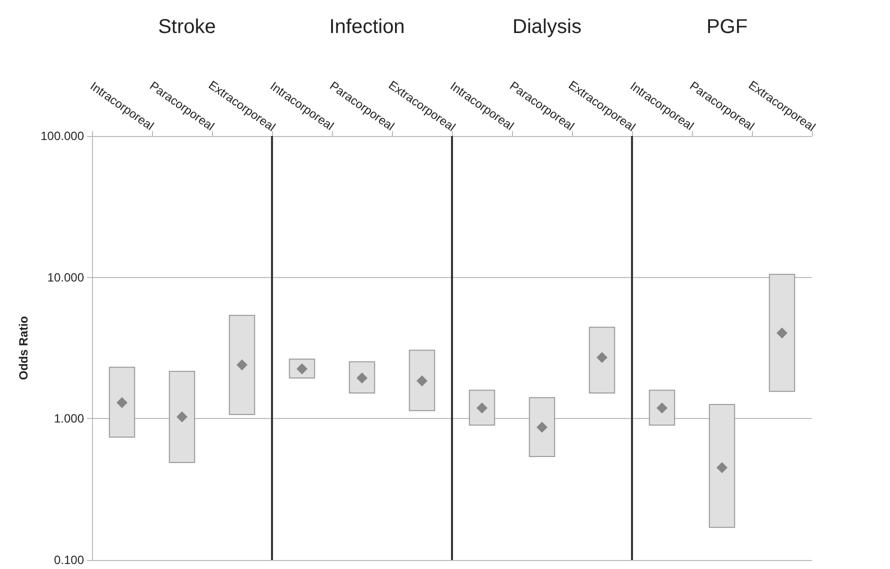  Describe the element at coordinates (23, 348) in the screenshot. I see `y-axis-title: Odds Ratio` at that location.